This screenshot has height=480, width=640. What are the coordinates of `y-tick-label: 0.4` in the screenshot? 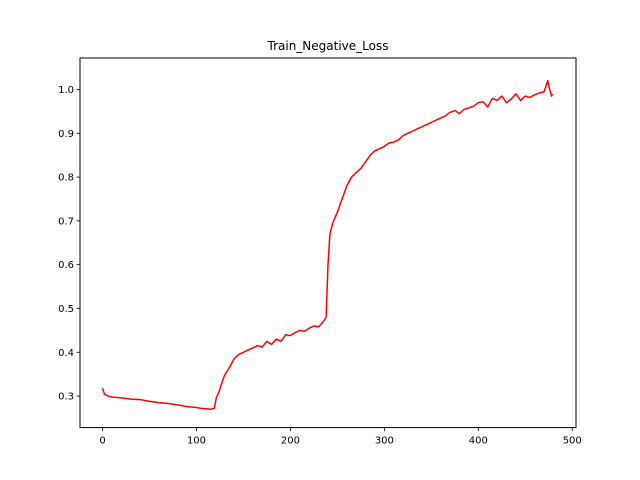 It's located at (66, 353).